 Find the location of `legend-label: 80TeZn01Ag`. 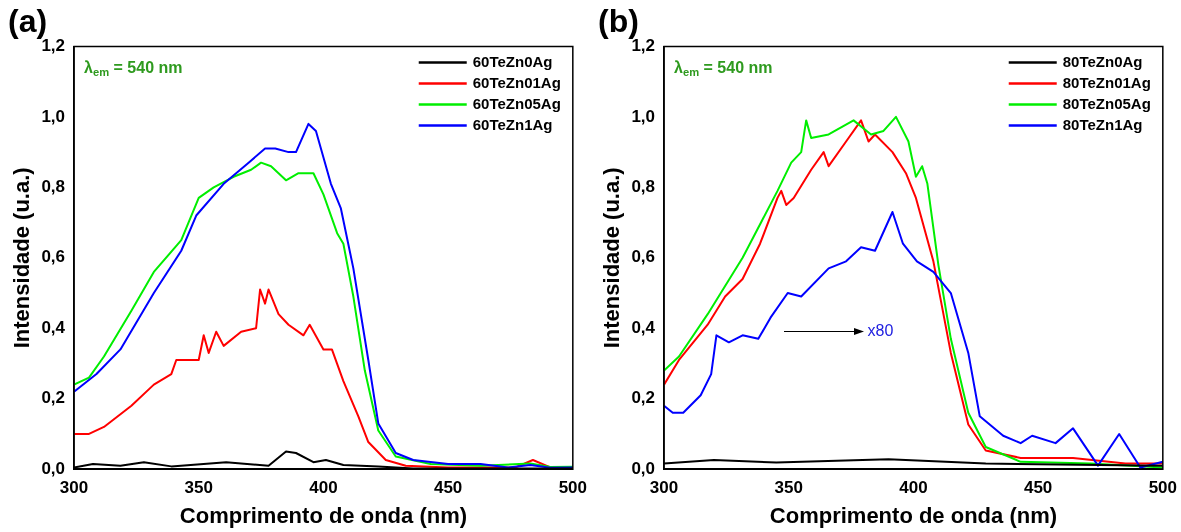

legend-label: 80TeZn01Ag is located at coordinates (1106, 82).